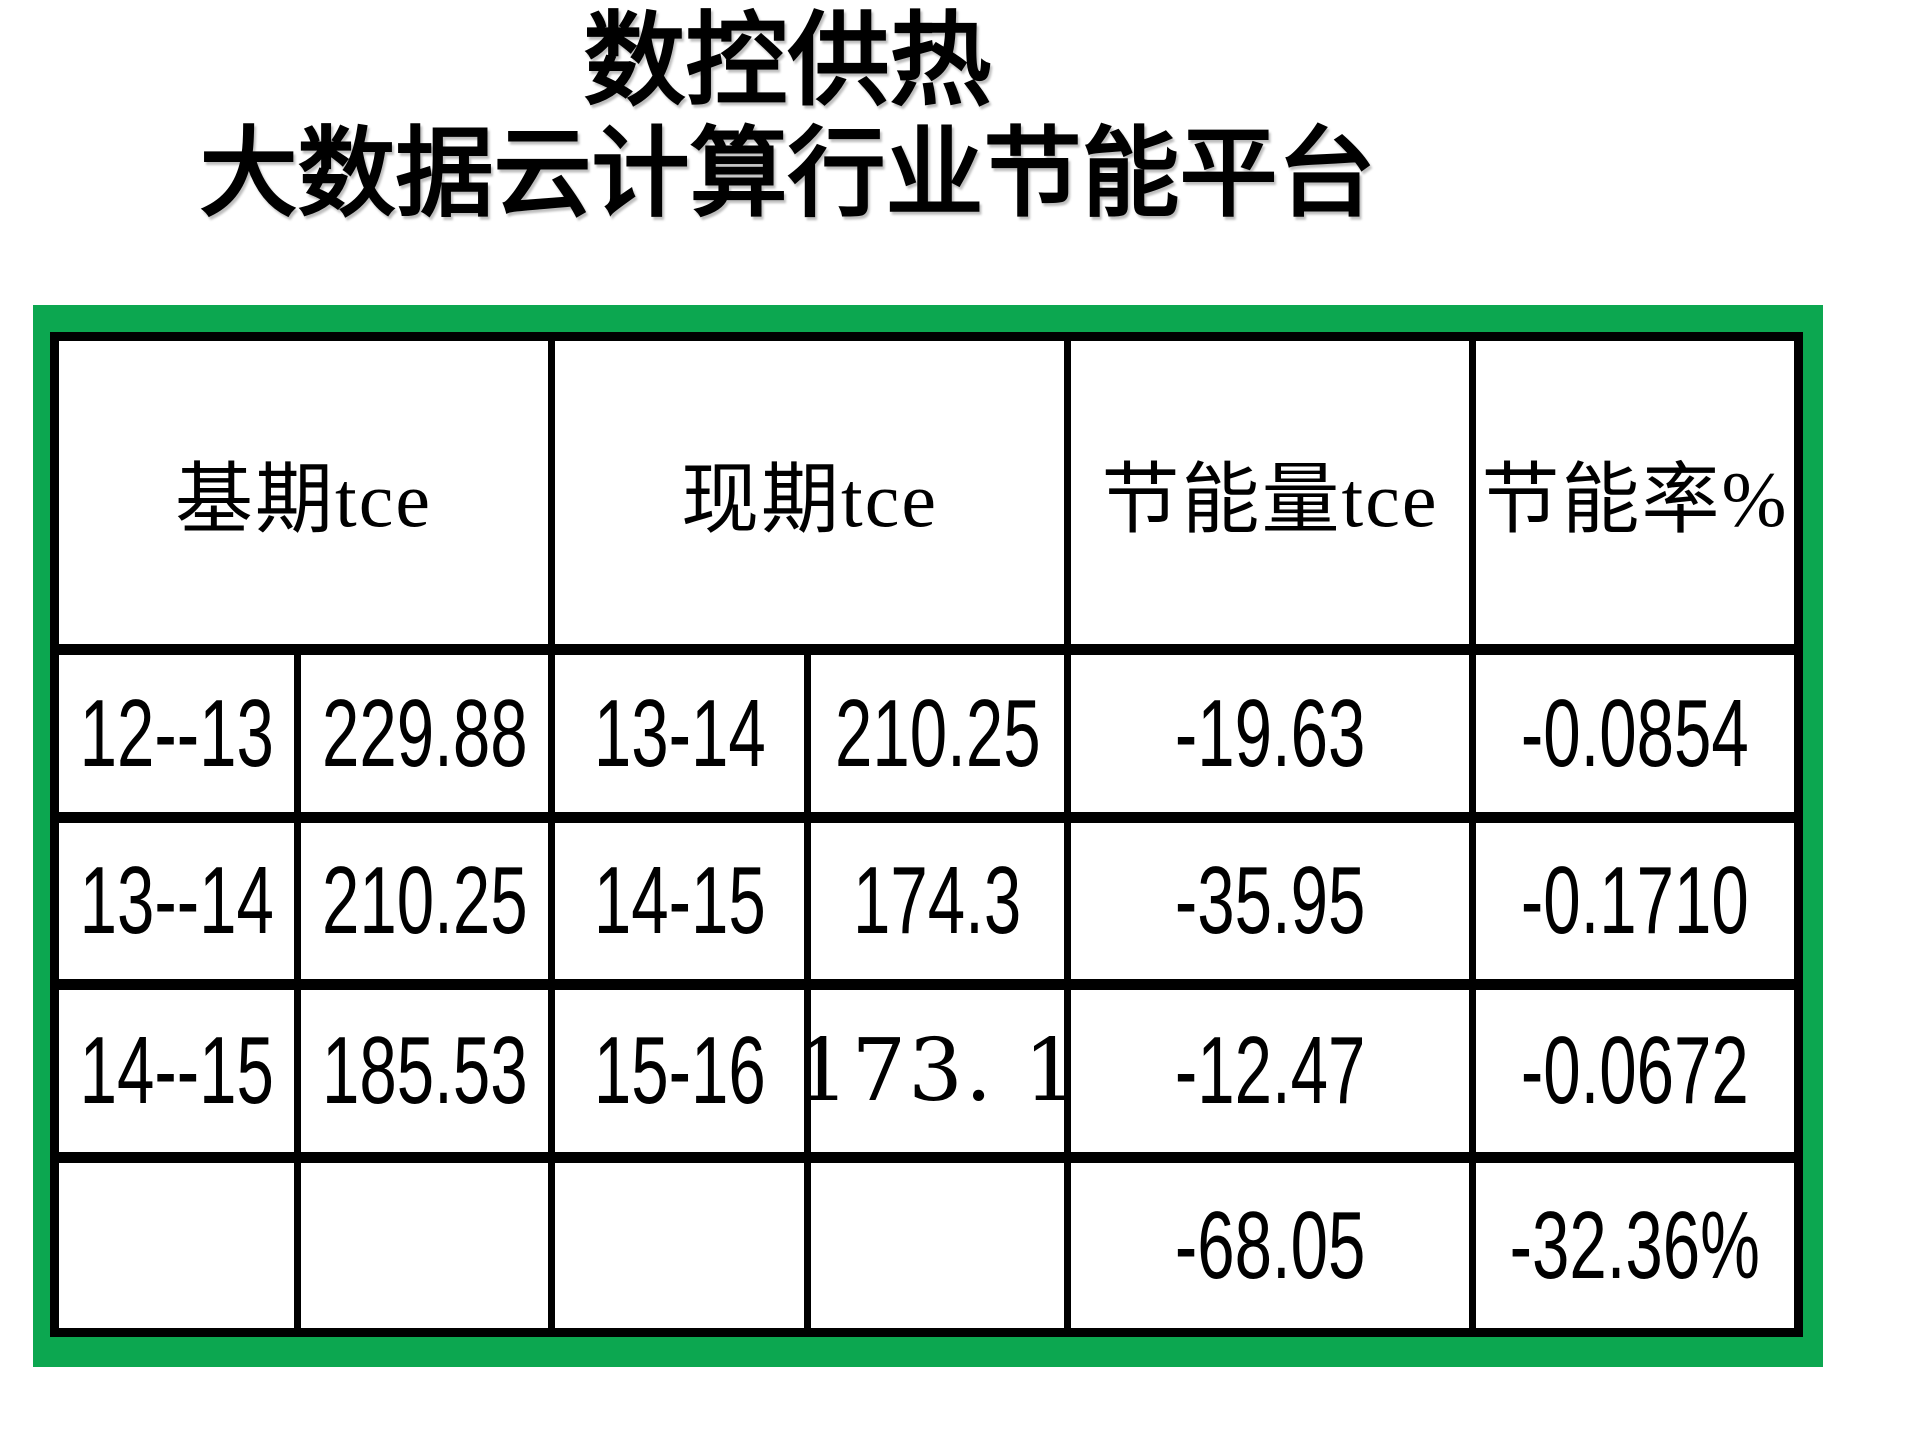  I want to click on header-label: 现期tce, so click(809, 499).